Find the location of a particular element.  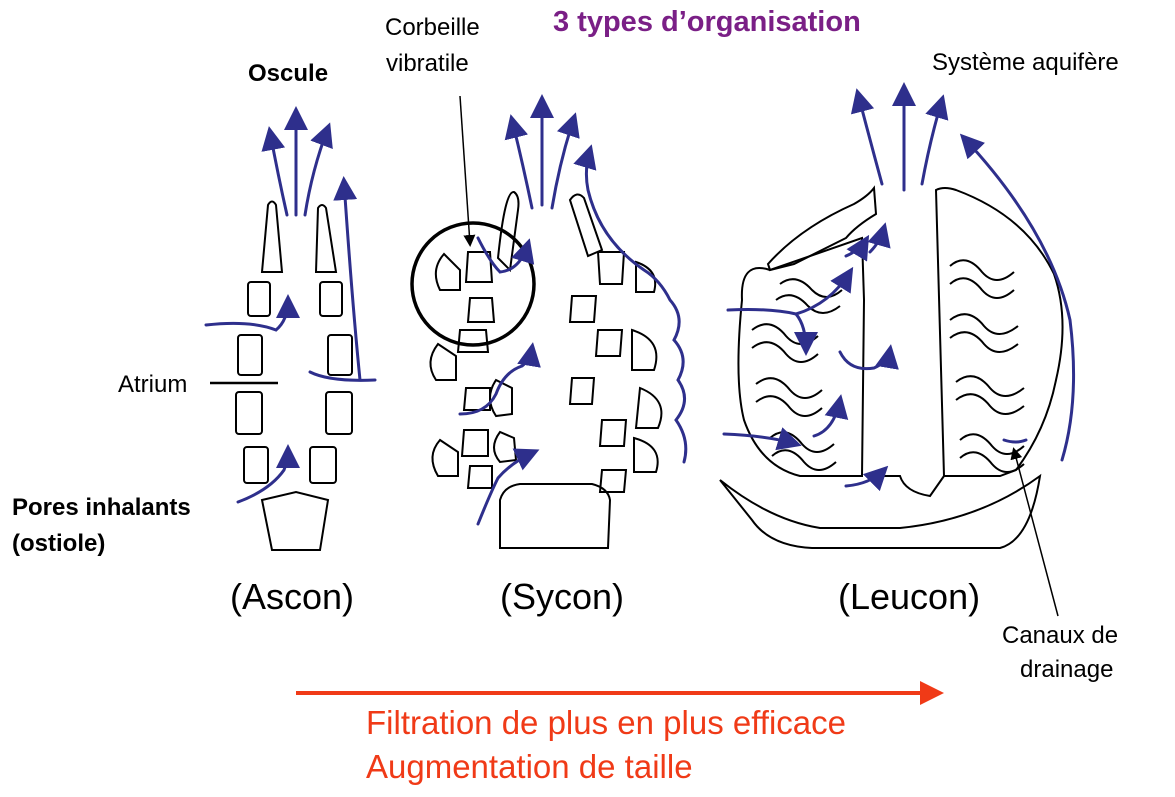

corbeille-pointer is located at coordinates (467, 171).